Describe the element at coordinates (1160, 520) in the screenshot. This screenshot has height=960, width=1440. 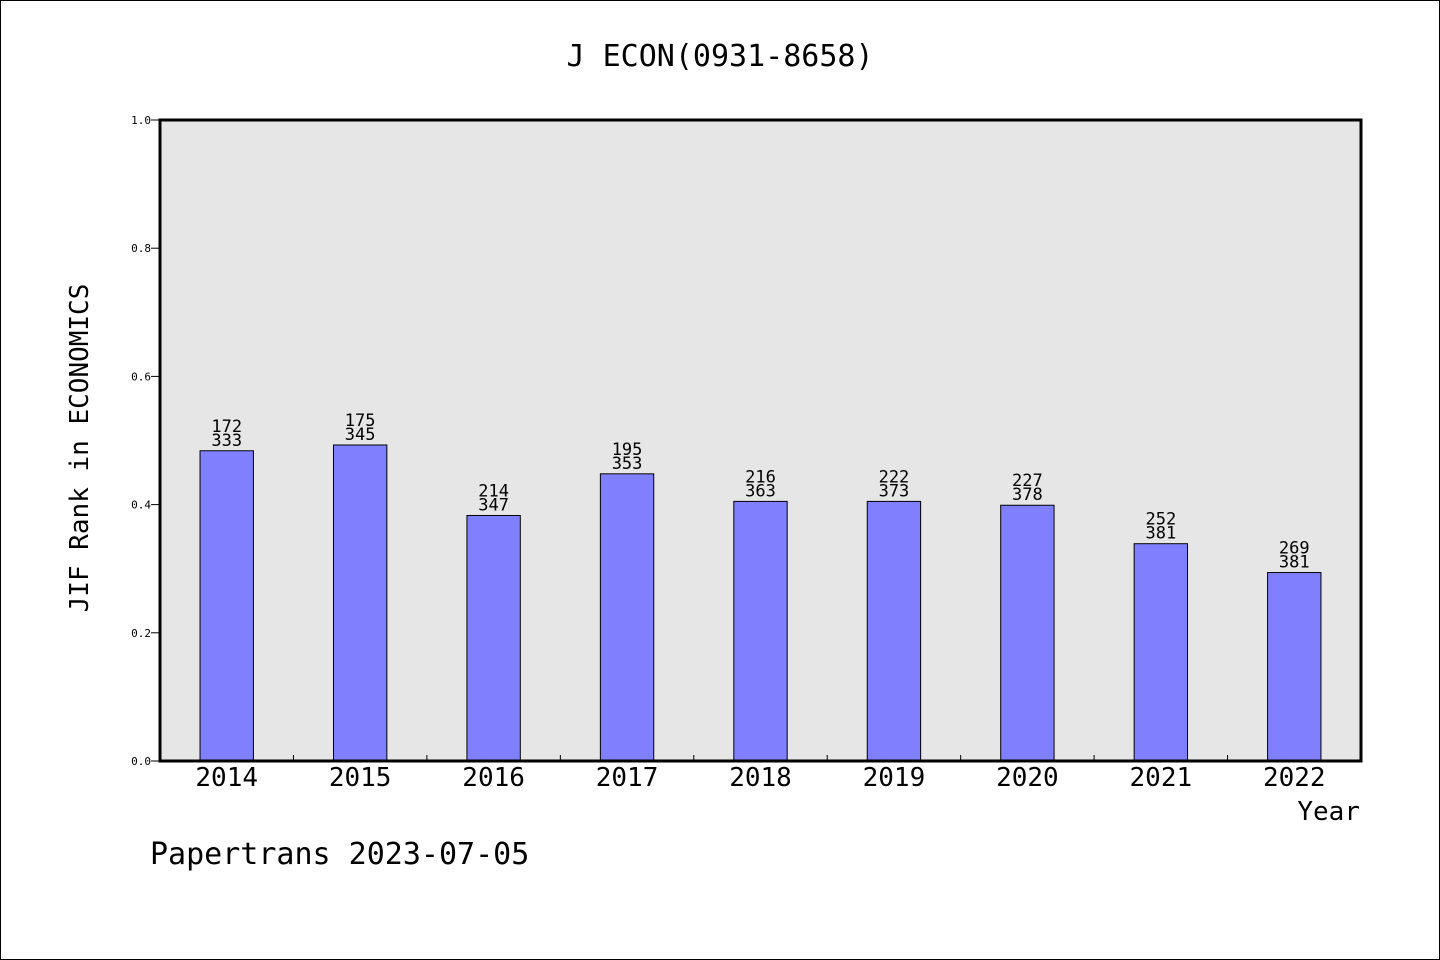
I see `rank-label: 252` at that location.